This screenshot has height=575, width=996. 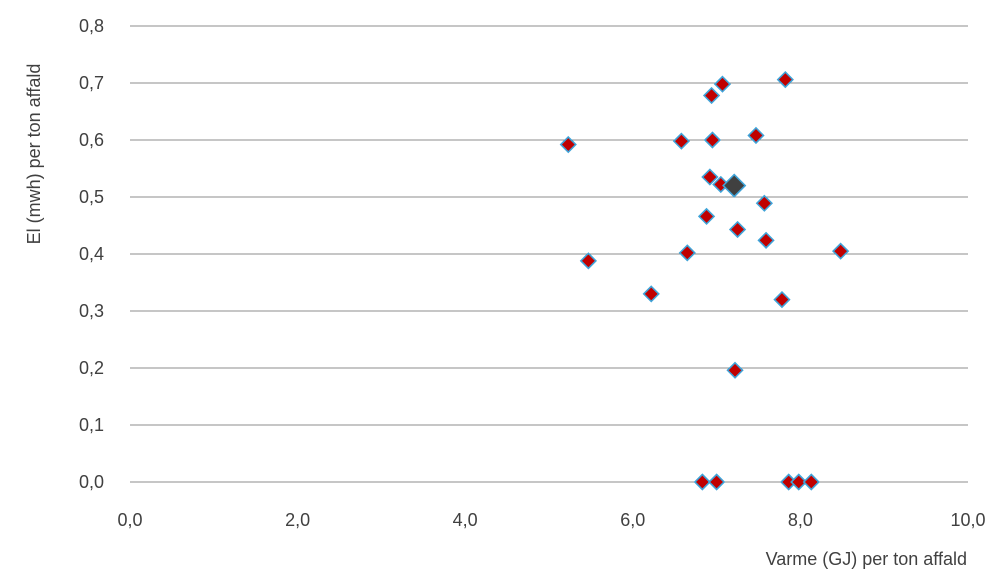 What do you see at coordinates (34, 154) in the screenshot?
I see `y-axis-title: El (mwh) per ton affald` at bounding box center [34, 154].